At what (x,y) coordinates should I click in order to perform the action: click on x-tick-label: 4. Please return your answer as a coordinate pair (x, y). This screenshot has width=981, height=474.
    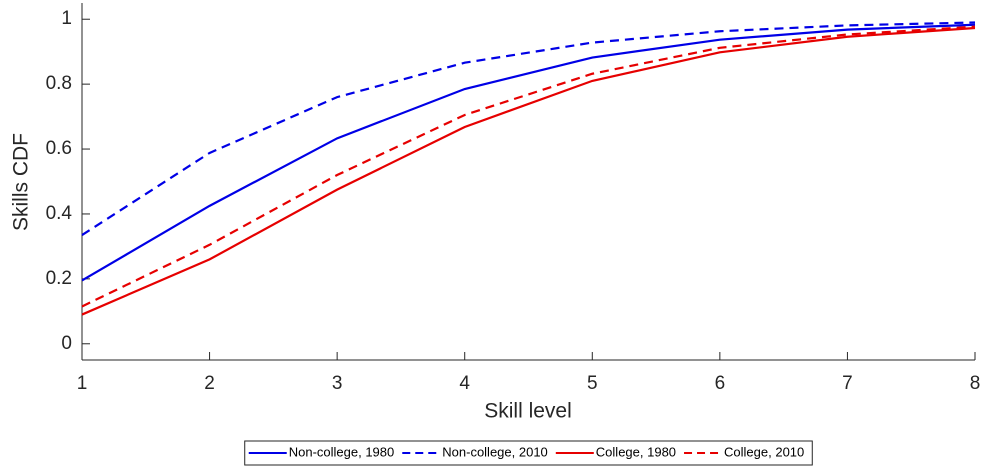
    Looking at the image, I should click on (464, 383).